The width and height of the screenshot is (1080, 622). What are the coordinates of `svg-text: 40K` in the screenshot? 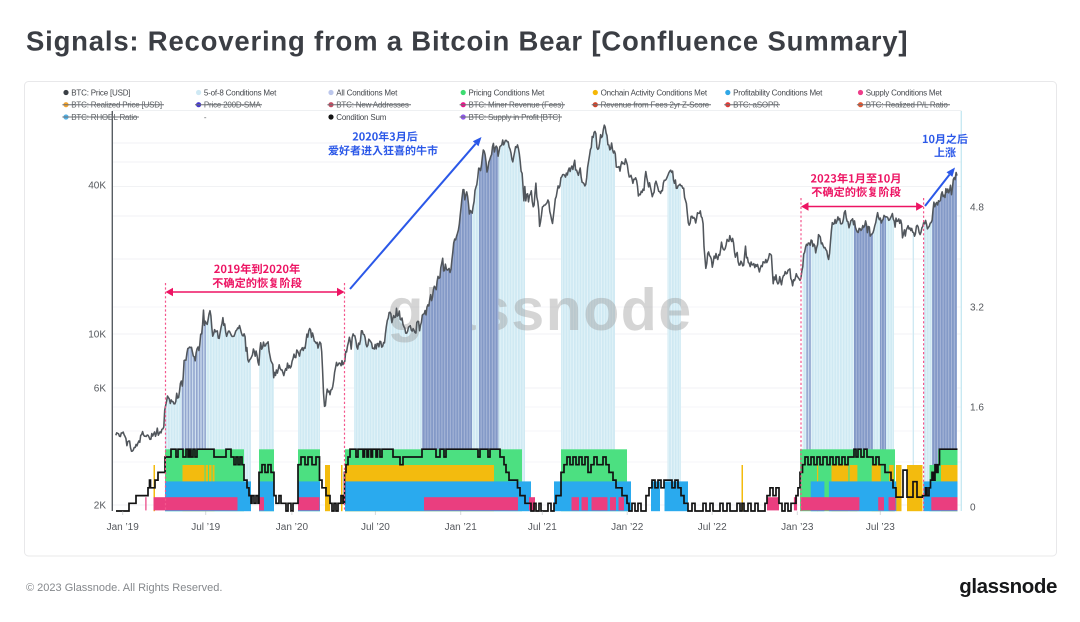 It's located at (97, 186).